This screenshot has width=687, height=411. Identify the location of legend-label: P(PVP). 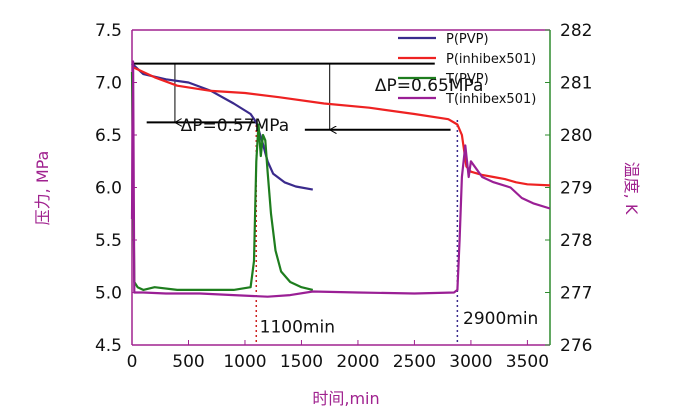
(467, 39).